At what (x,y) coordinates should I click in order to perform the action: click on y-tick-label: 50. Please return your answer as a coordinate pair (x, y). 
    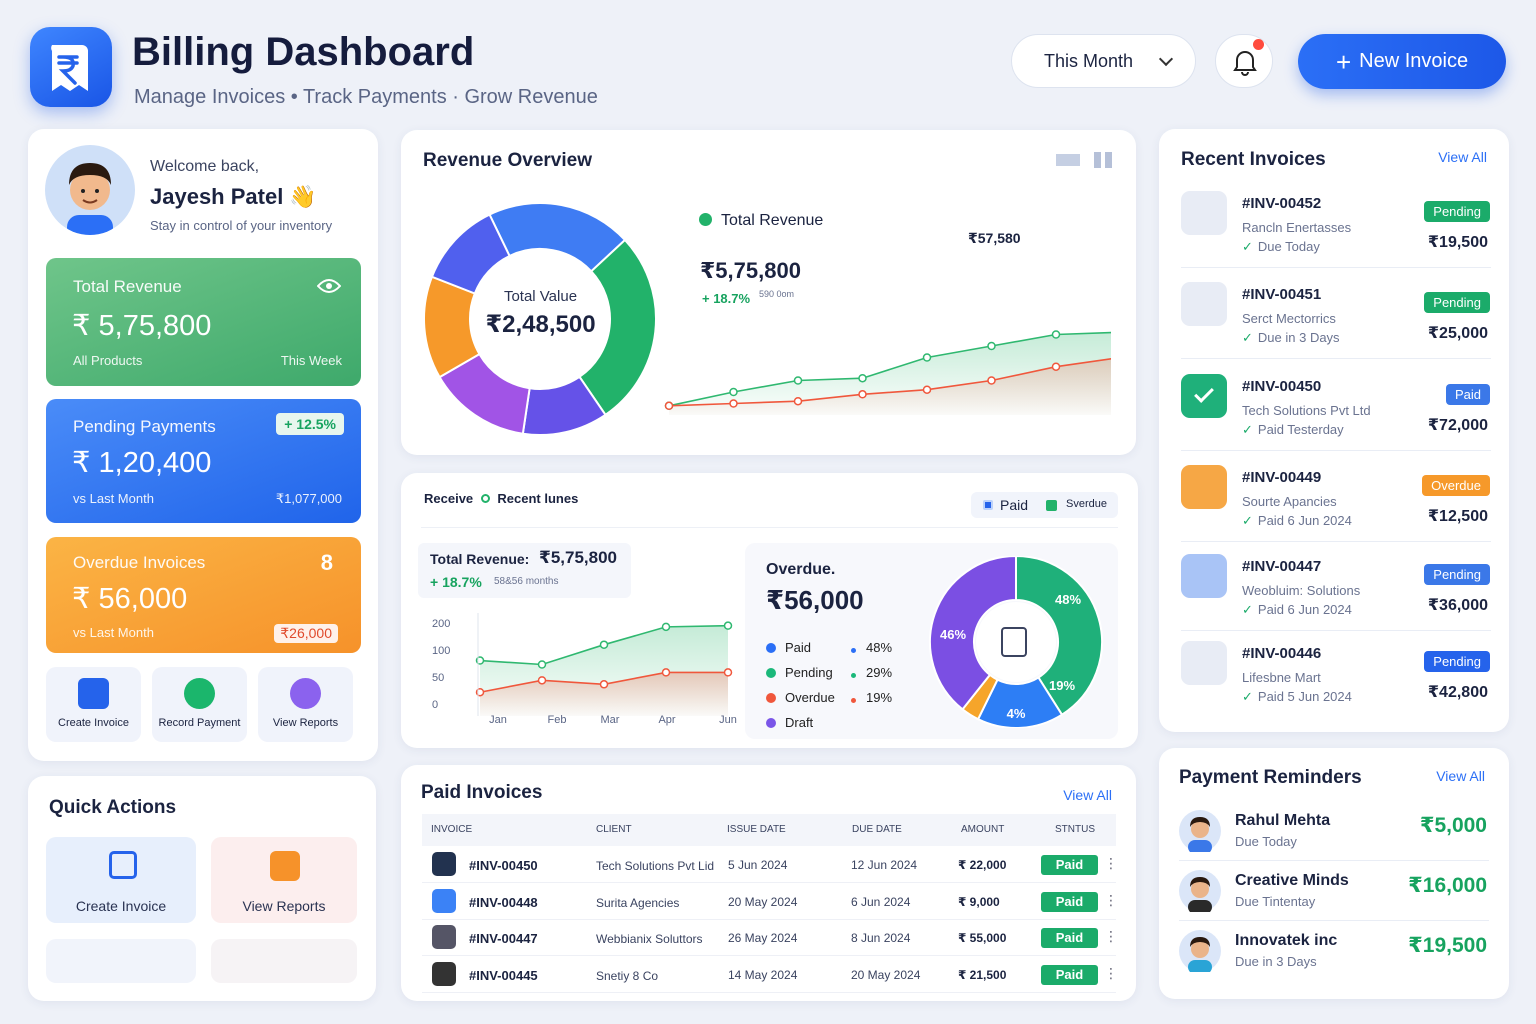
    Looking at the image, I should click on (438, 678).